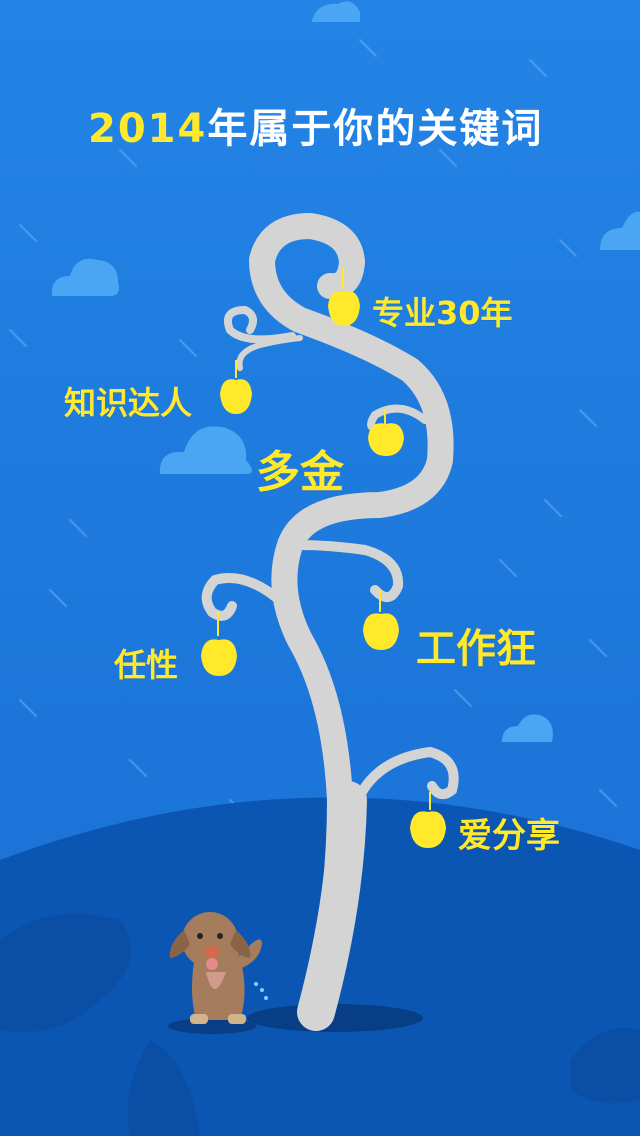 This screenshot has width=640, height=1136. Describe the element at coordinates (509, 836) in the screenshot. I see `keyword-aifenxiang: 爱分享` at that location.